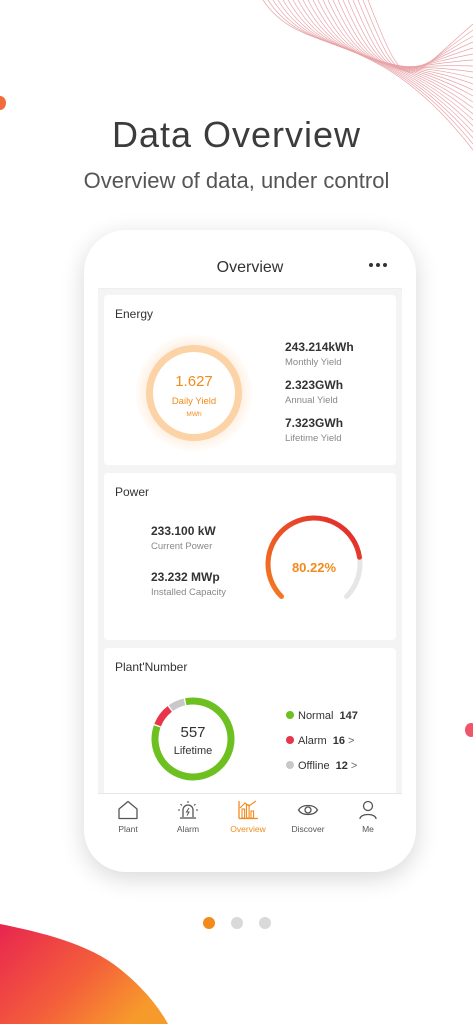 This screenshot has height=1024, width=473. Describe the element at coordinates (341, 766) in the screenshot. I see `legend-offline-count: 12` at that location.